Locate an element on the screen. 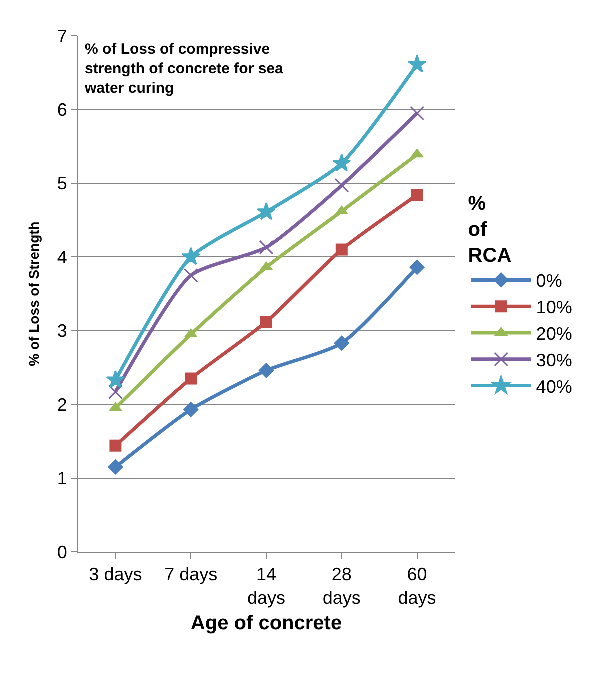 The width and height of the screenshot is (598, 677). y-tick-label: 1 is located at coordinates (62, 478).